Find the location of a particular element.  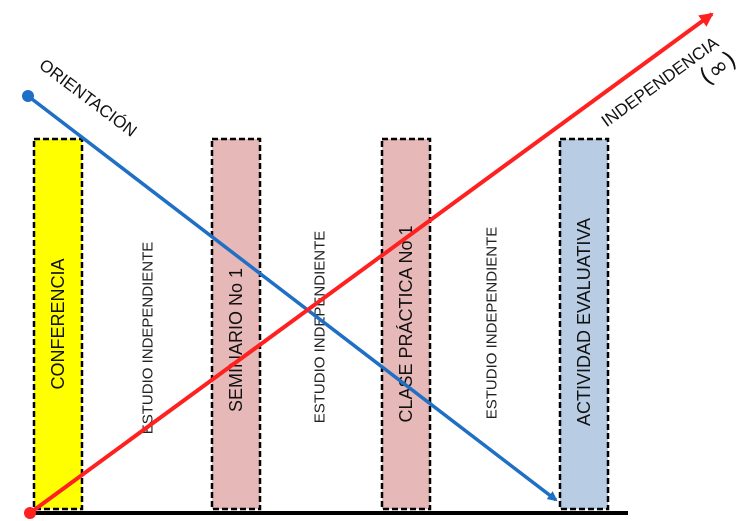

independence-start-dot is located at coordinates (30, 513).